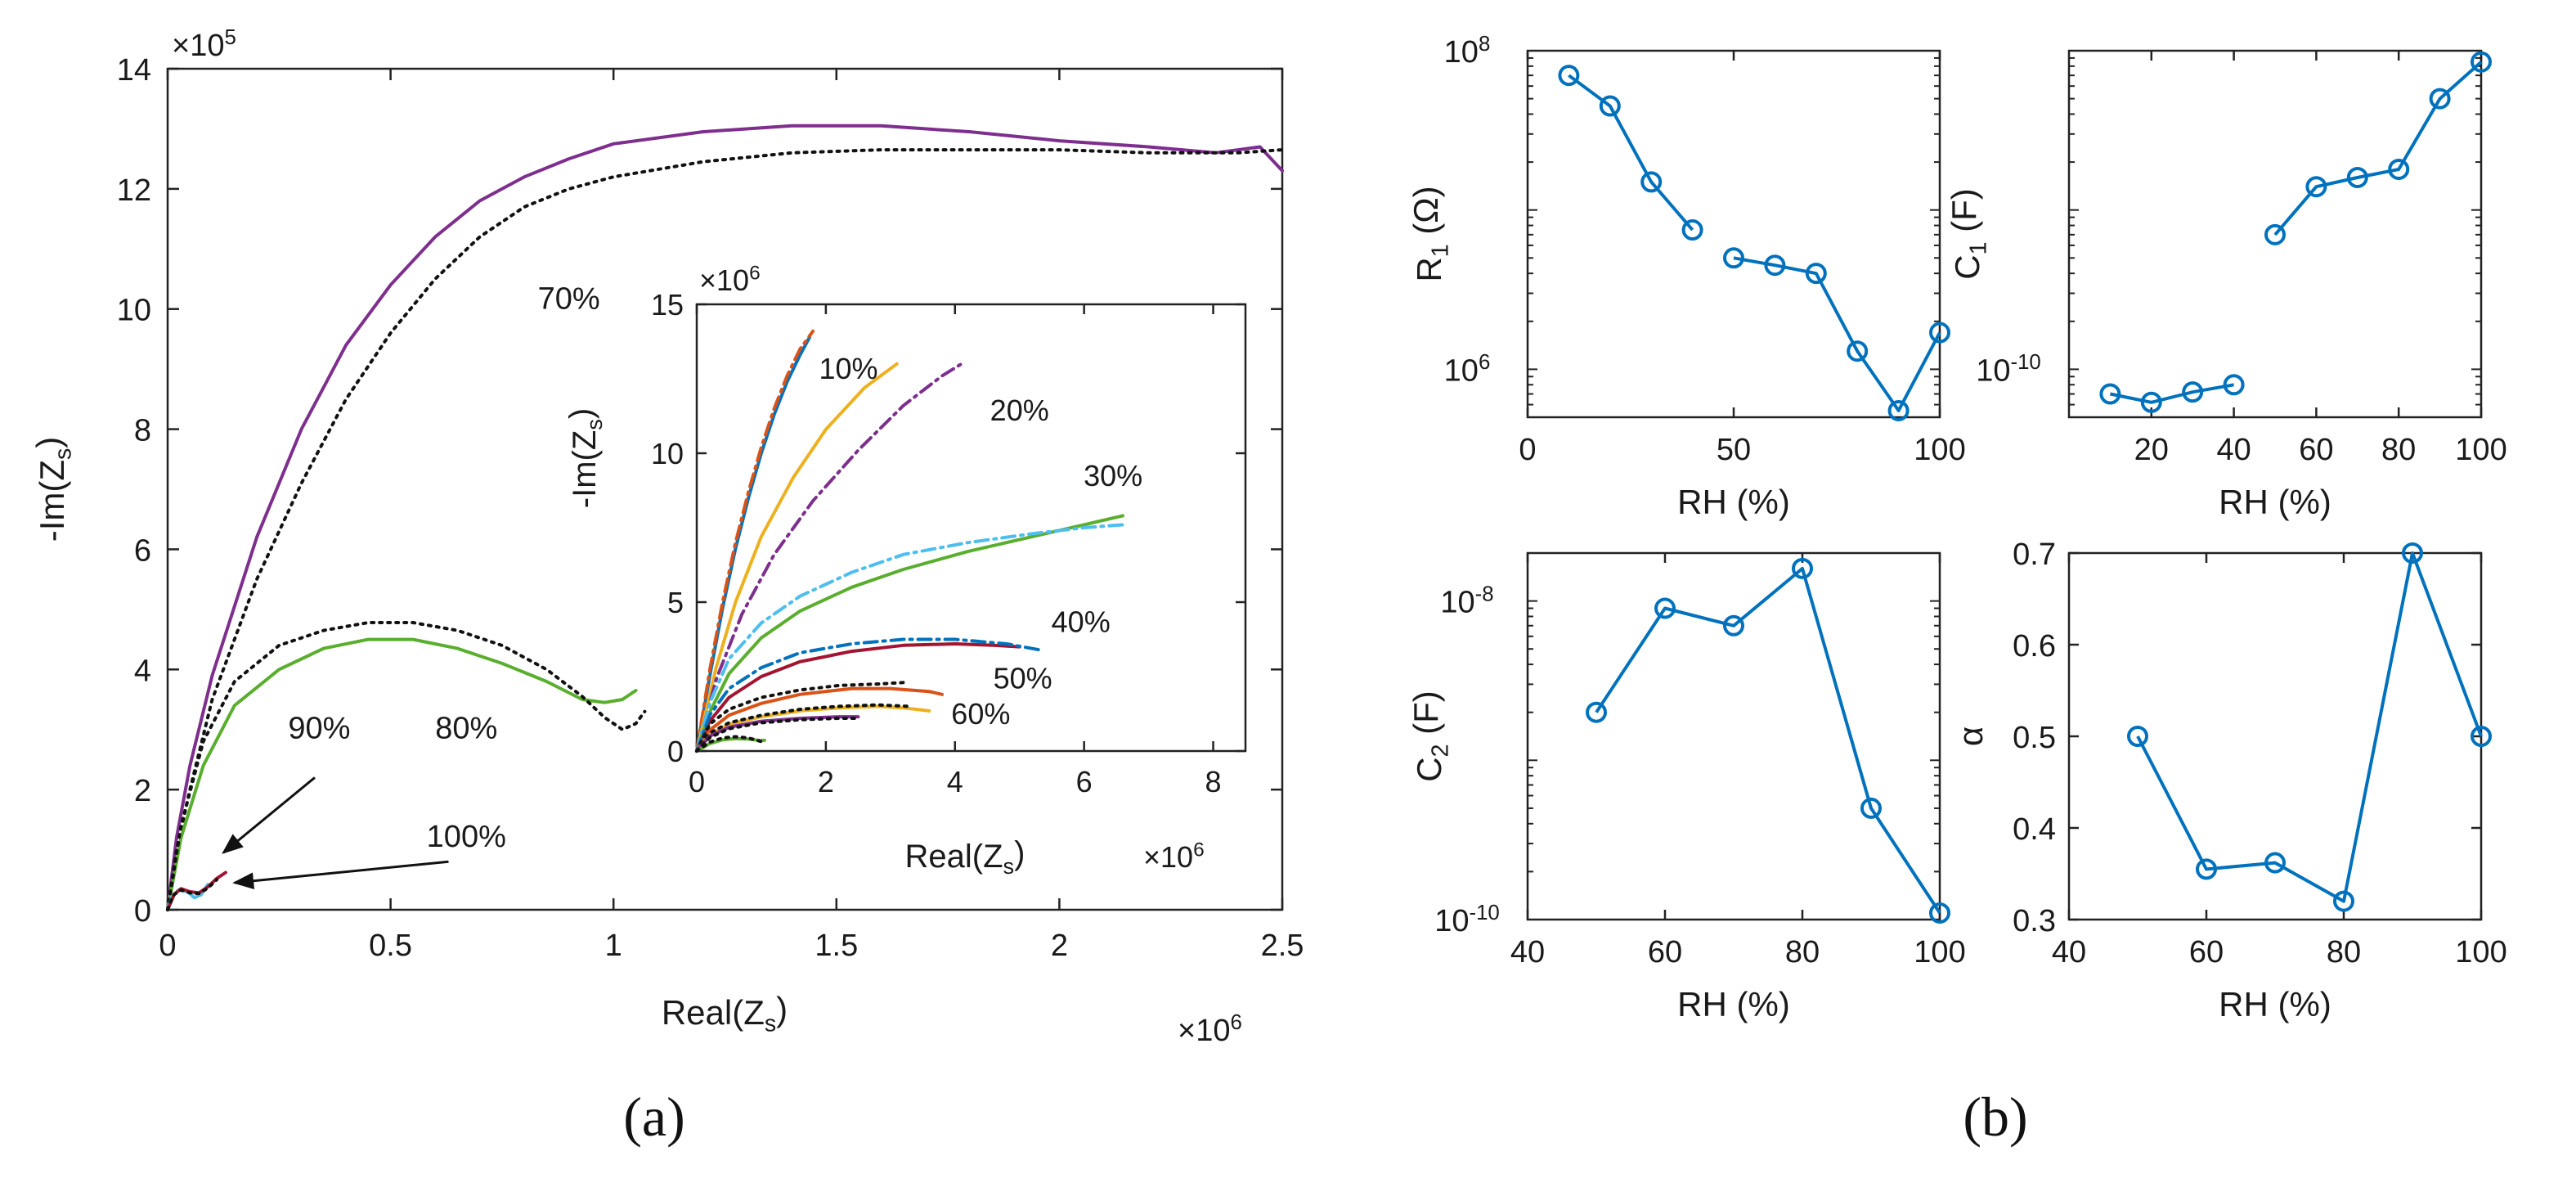 The height and width of the screenshot is (1183, 2576). Describe the element at coordinates (1968, 234) in the screenshot. I see `b2-y-axis-label: C1 (F)` at that location.